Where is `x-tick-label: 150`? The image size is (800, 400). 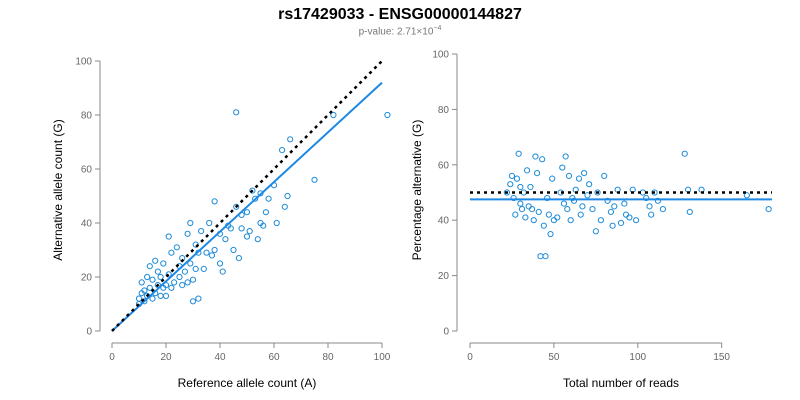 x-tick-label: 150 is located at coordinates (721, 357).